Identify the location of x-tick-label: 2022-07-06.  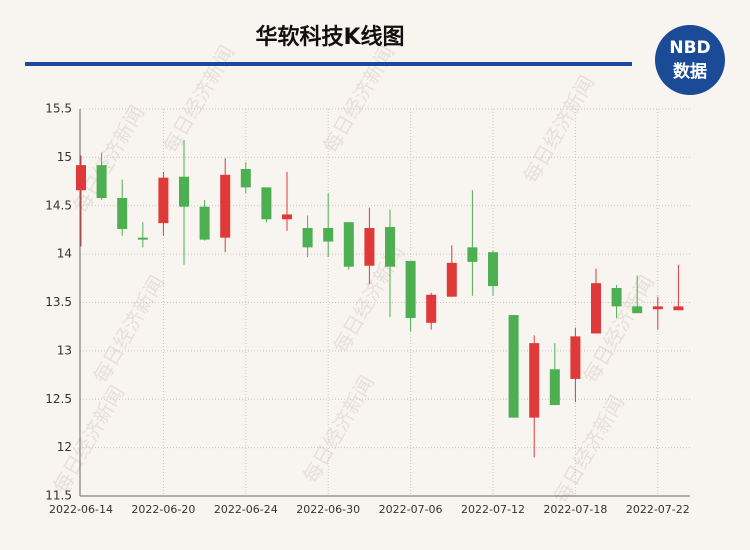
(411, 509).